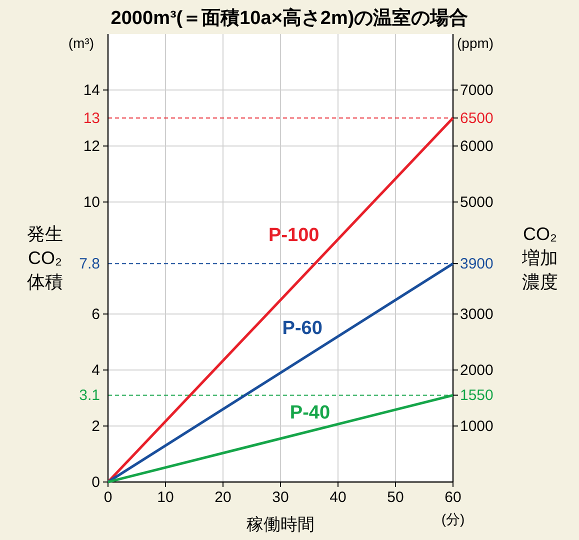  What do you see at coordinates (539, 258) in the screenshot?
I see `y2-axis-title: CO₂増加濃度` at bounding box center [539, 258].